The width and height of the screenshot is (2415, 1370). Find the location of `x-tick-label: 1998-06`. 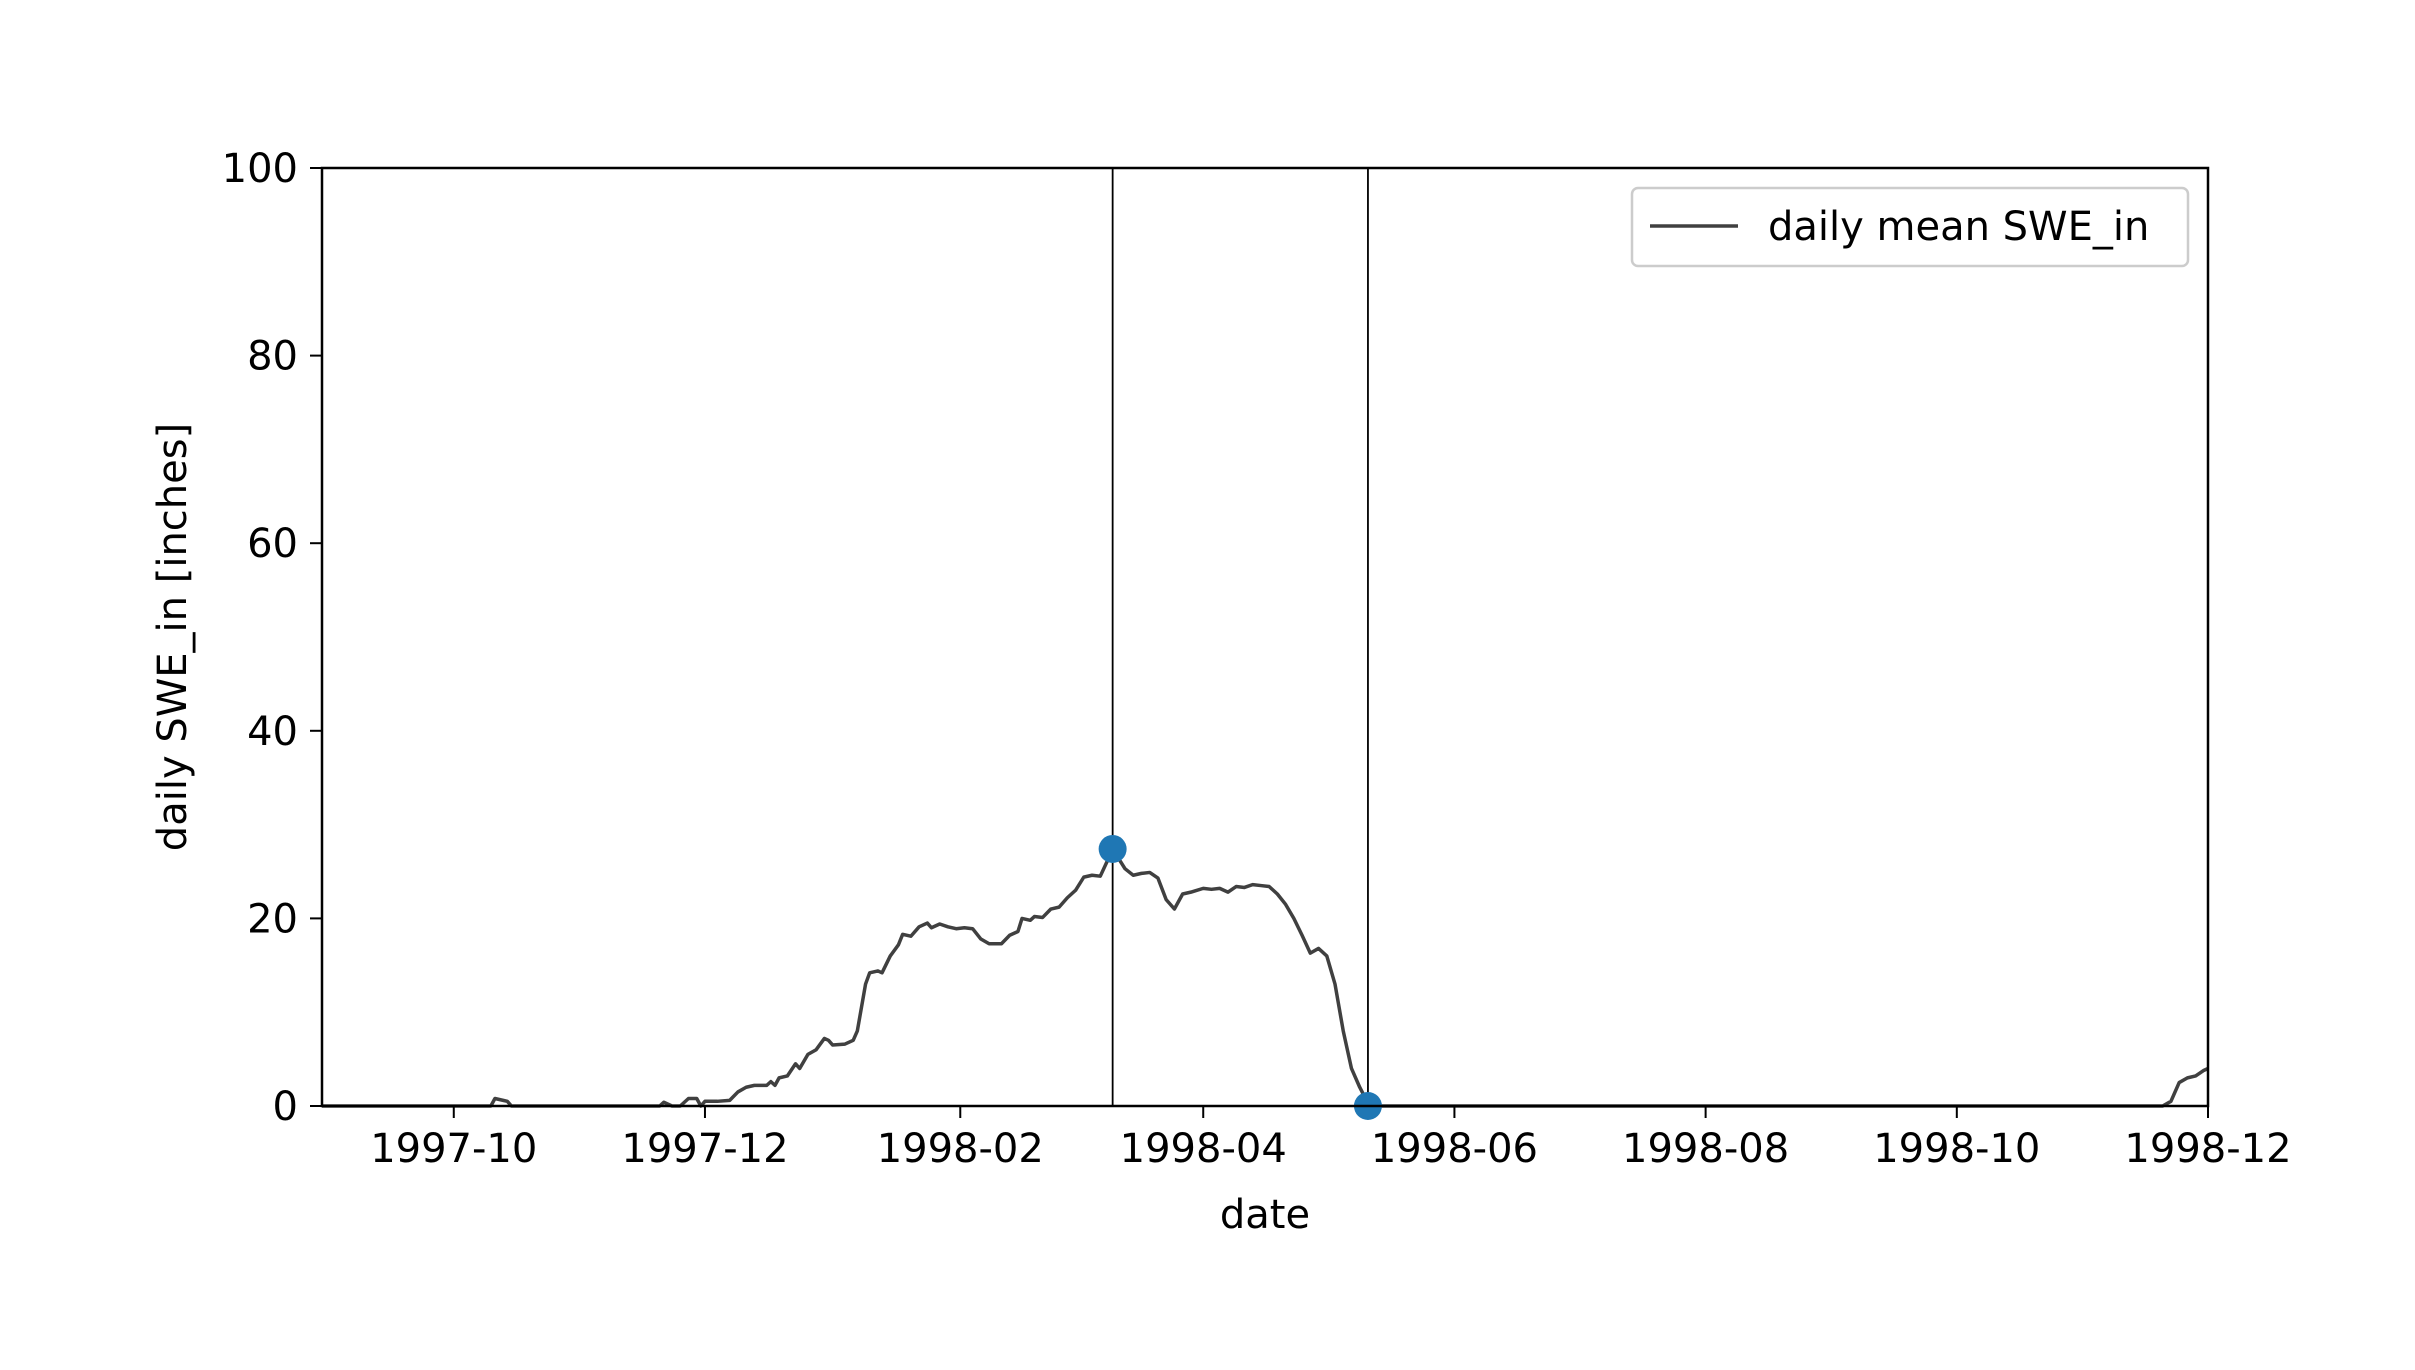

x-tick-label: 1998-06 is located at coordinates (1454, 1149).